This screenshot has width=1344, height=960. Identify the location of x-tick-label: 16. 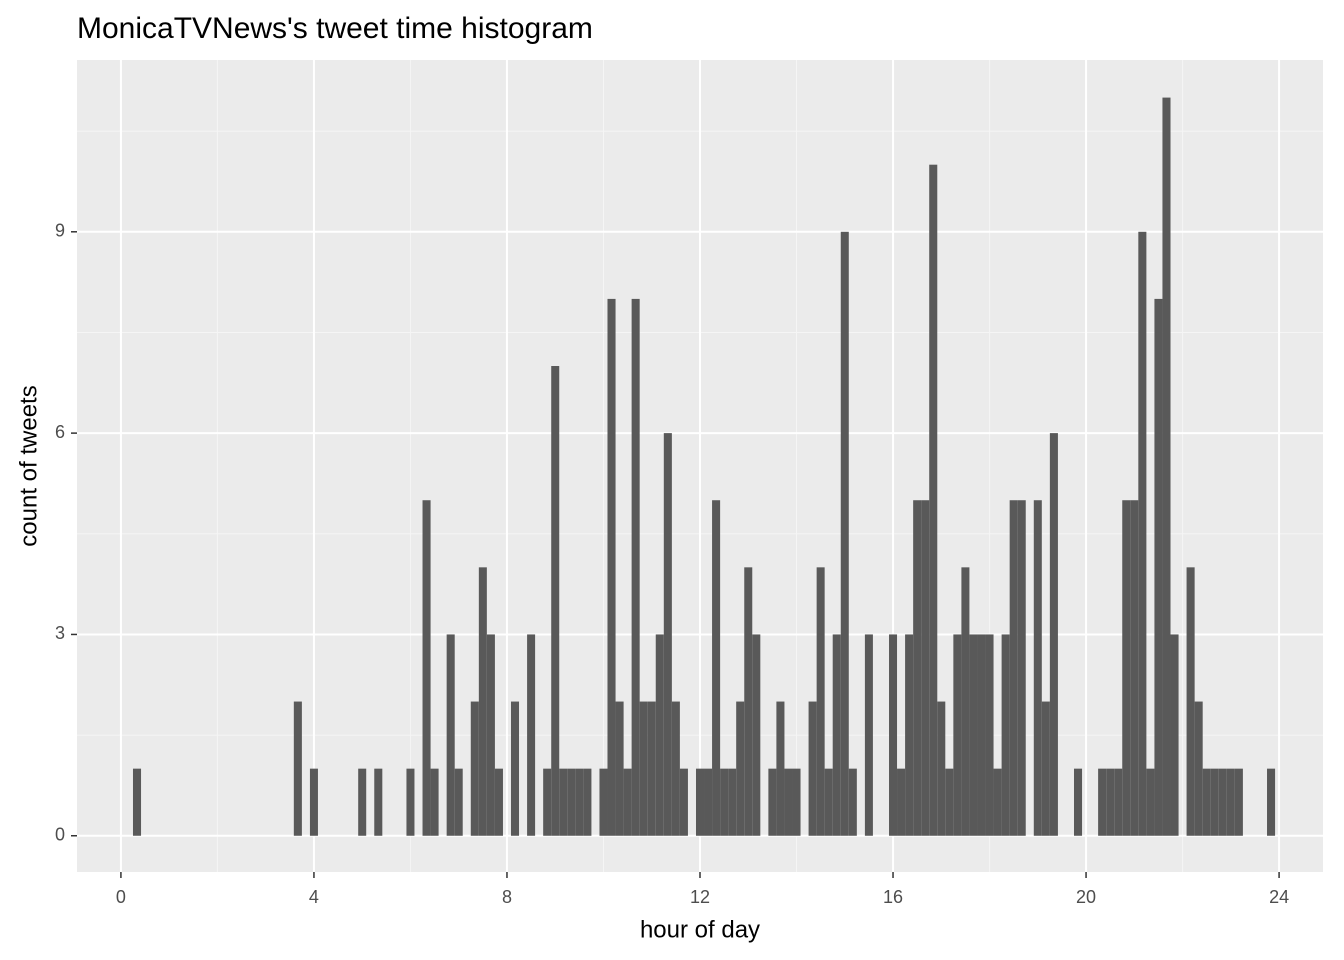
(893, 897).